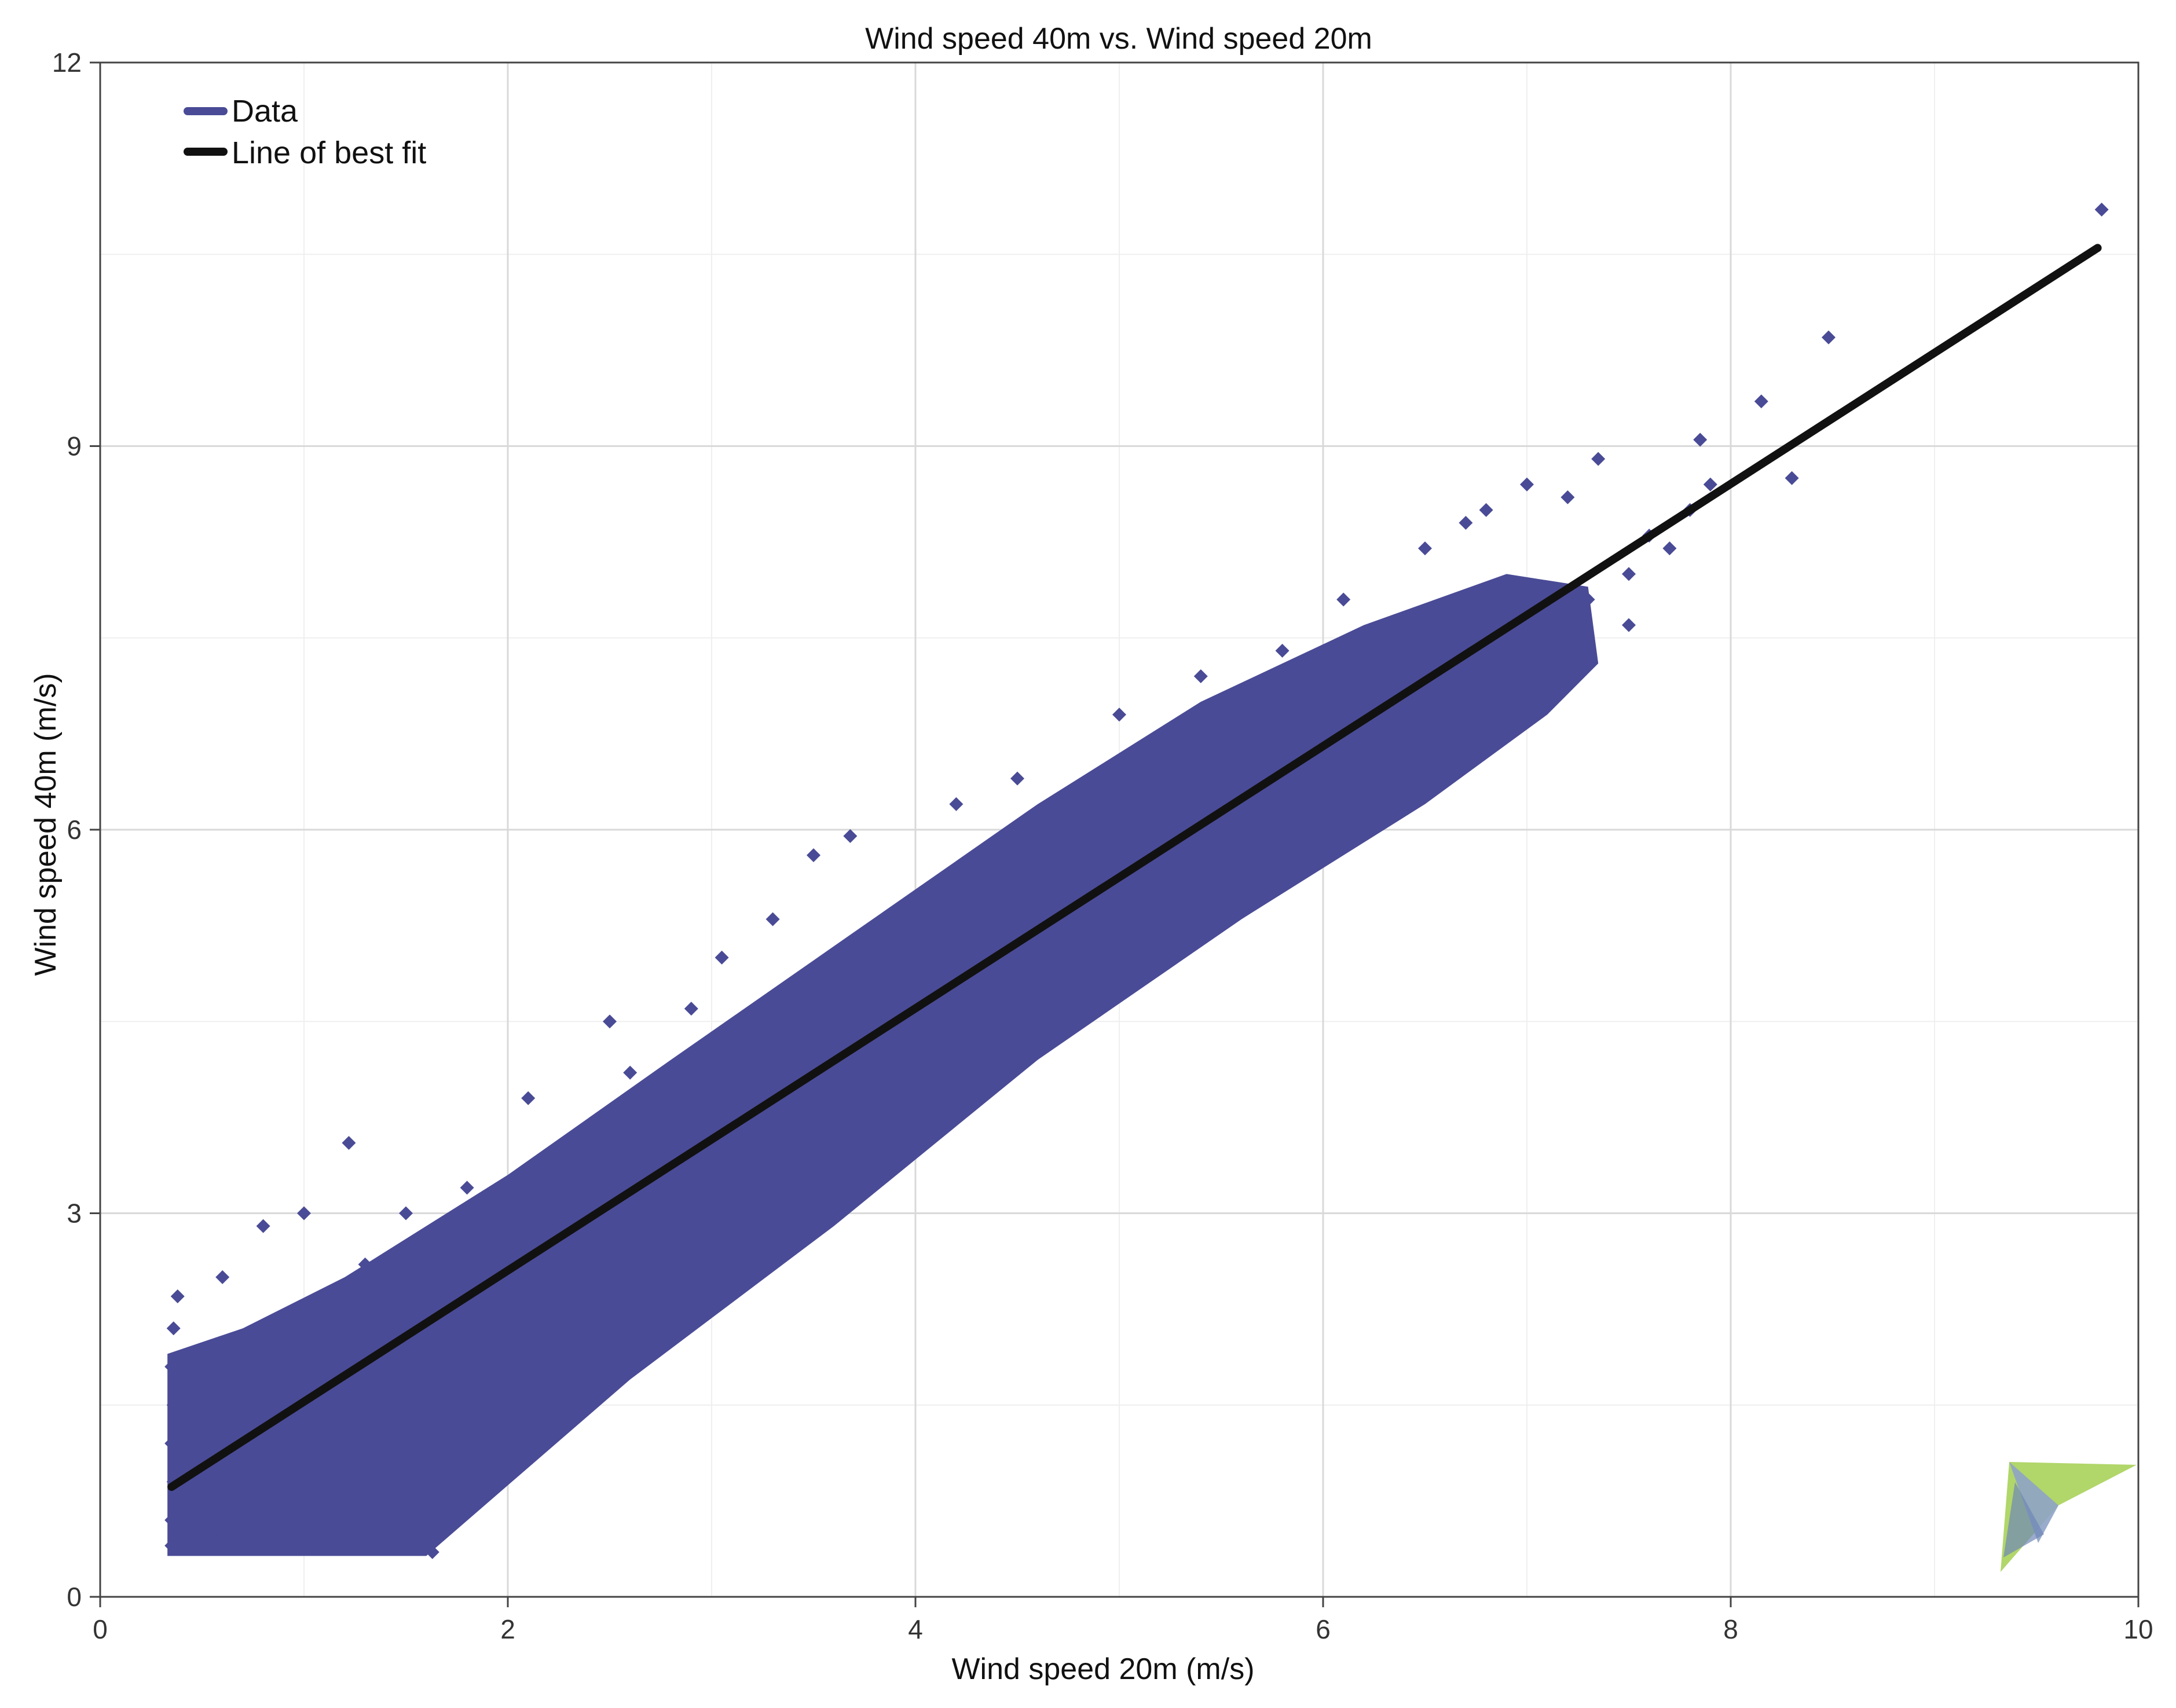  Describe the element at coordinates (74, 1597) in the screenshot. I see `y-tick-label: 0` at that location.